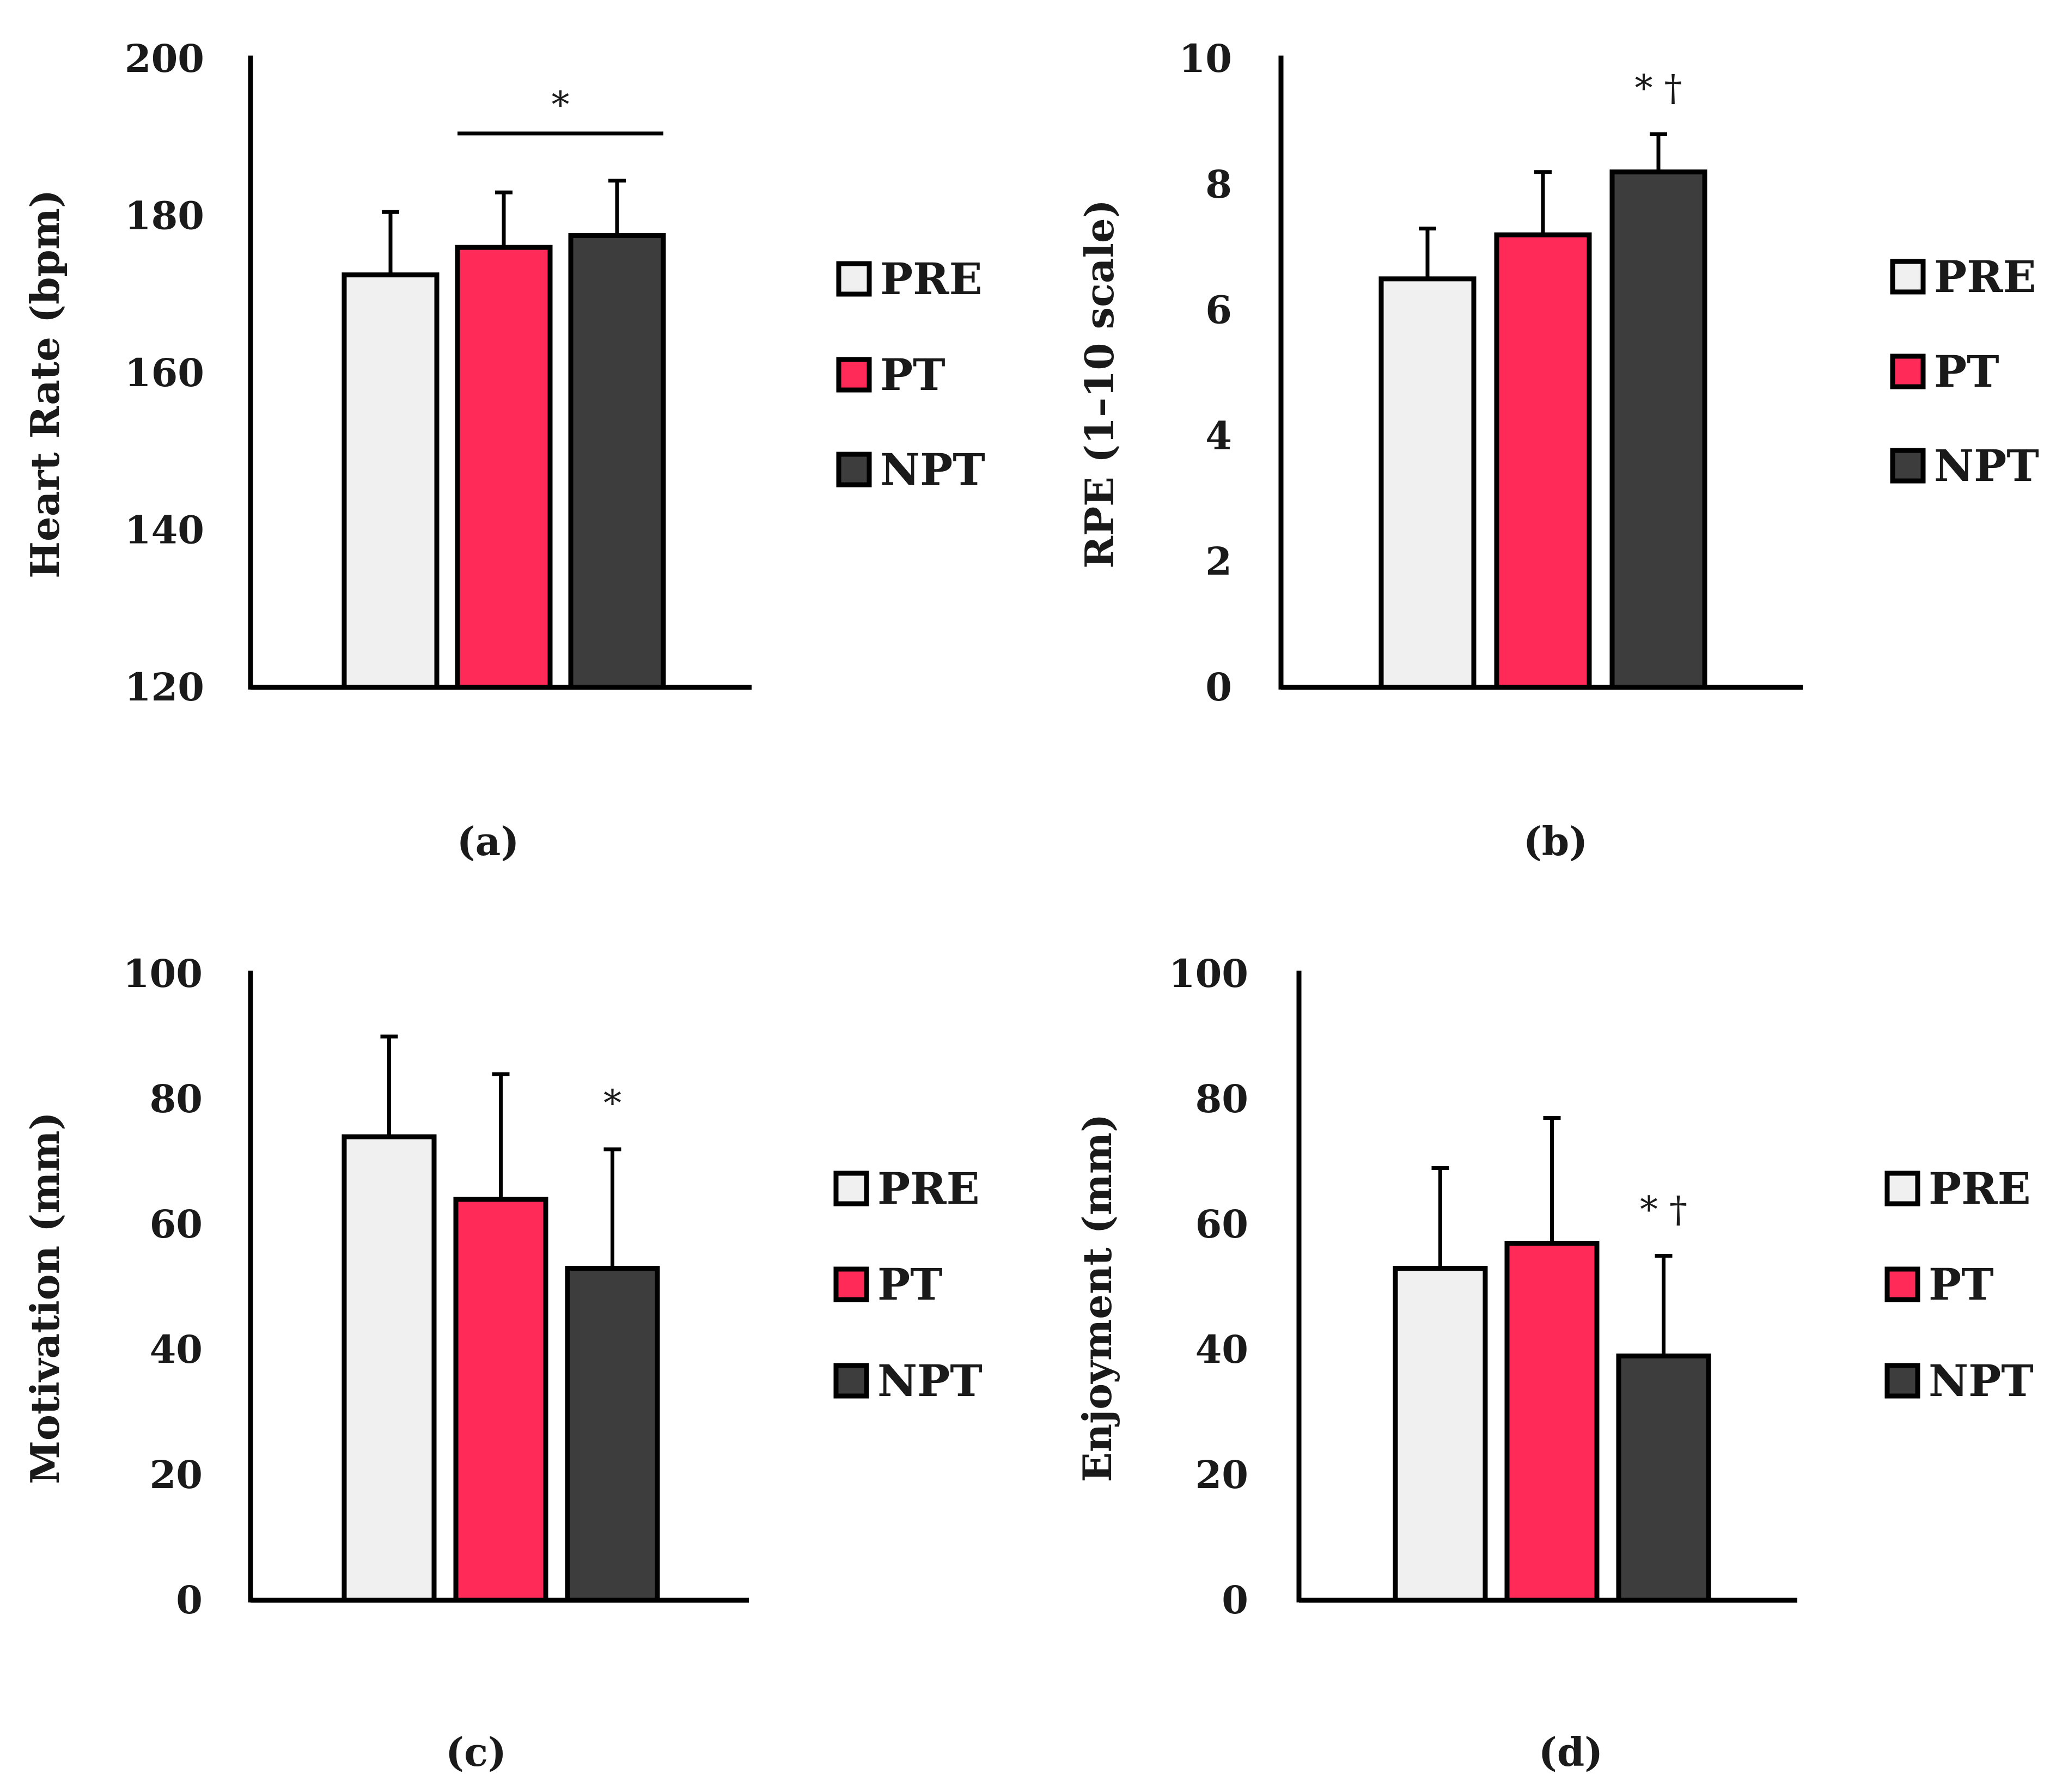 This screenshot has height=1792, width=2062. What do you see at coordinates (164, 687) in the screenshot?
I see `y-tick-label: 120` at bounding box center [164, 687].